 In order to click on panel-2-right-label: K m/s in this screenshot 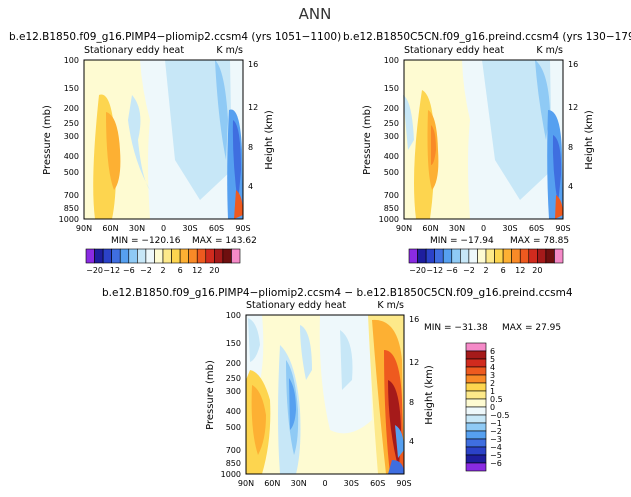, I will do `click(549, 50)`.